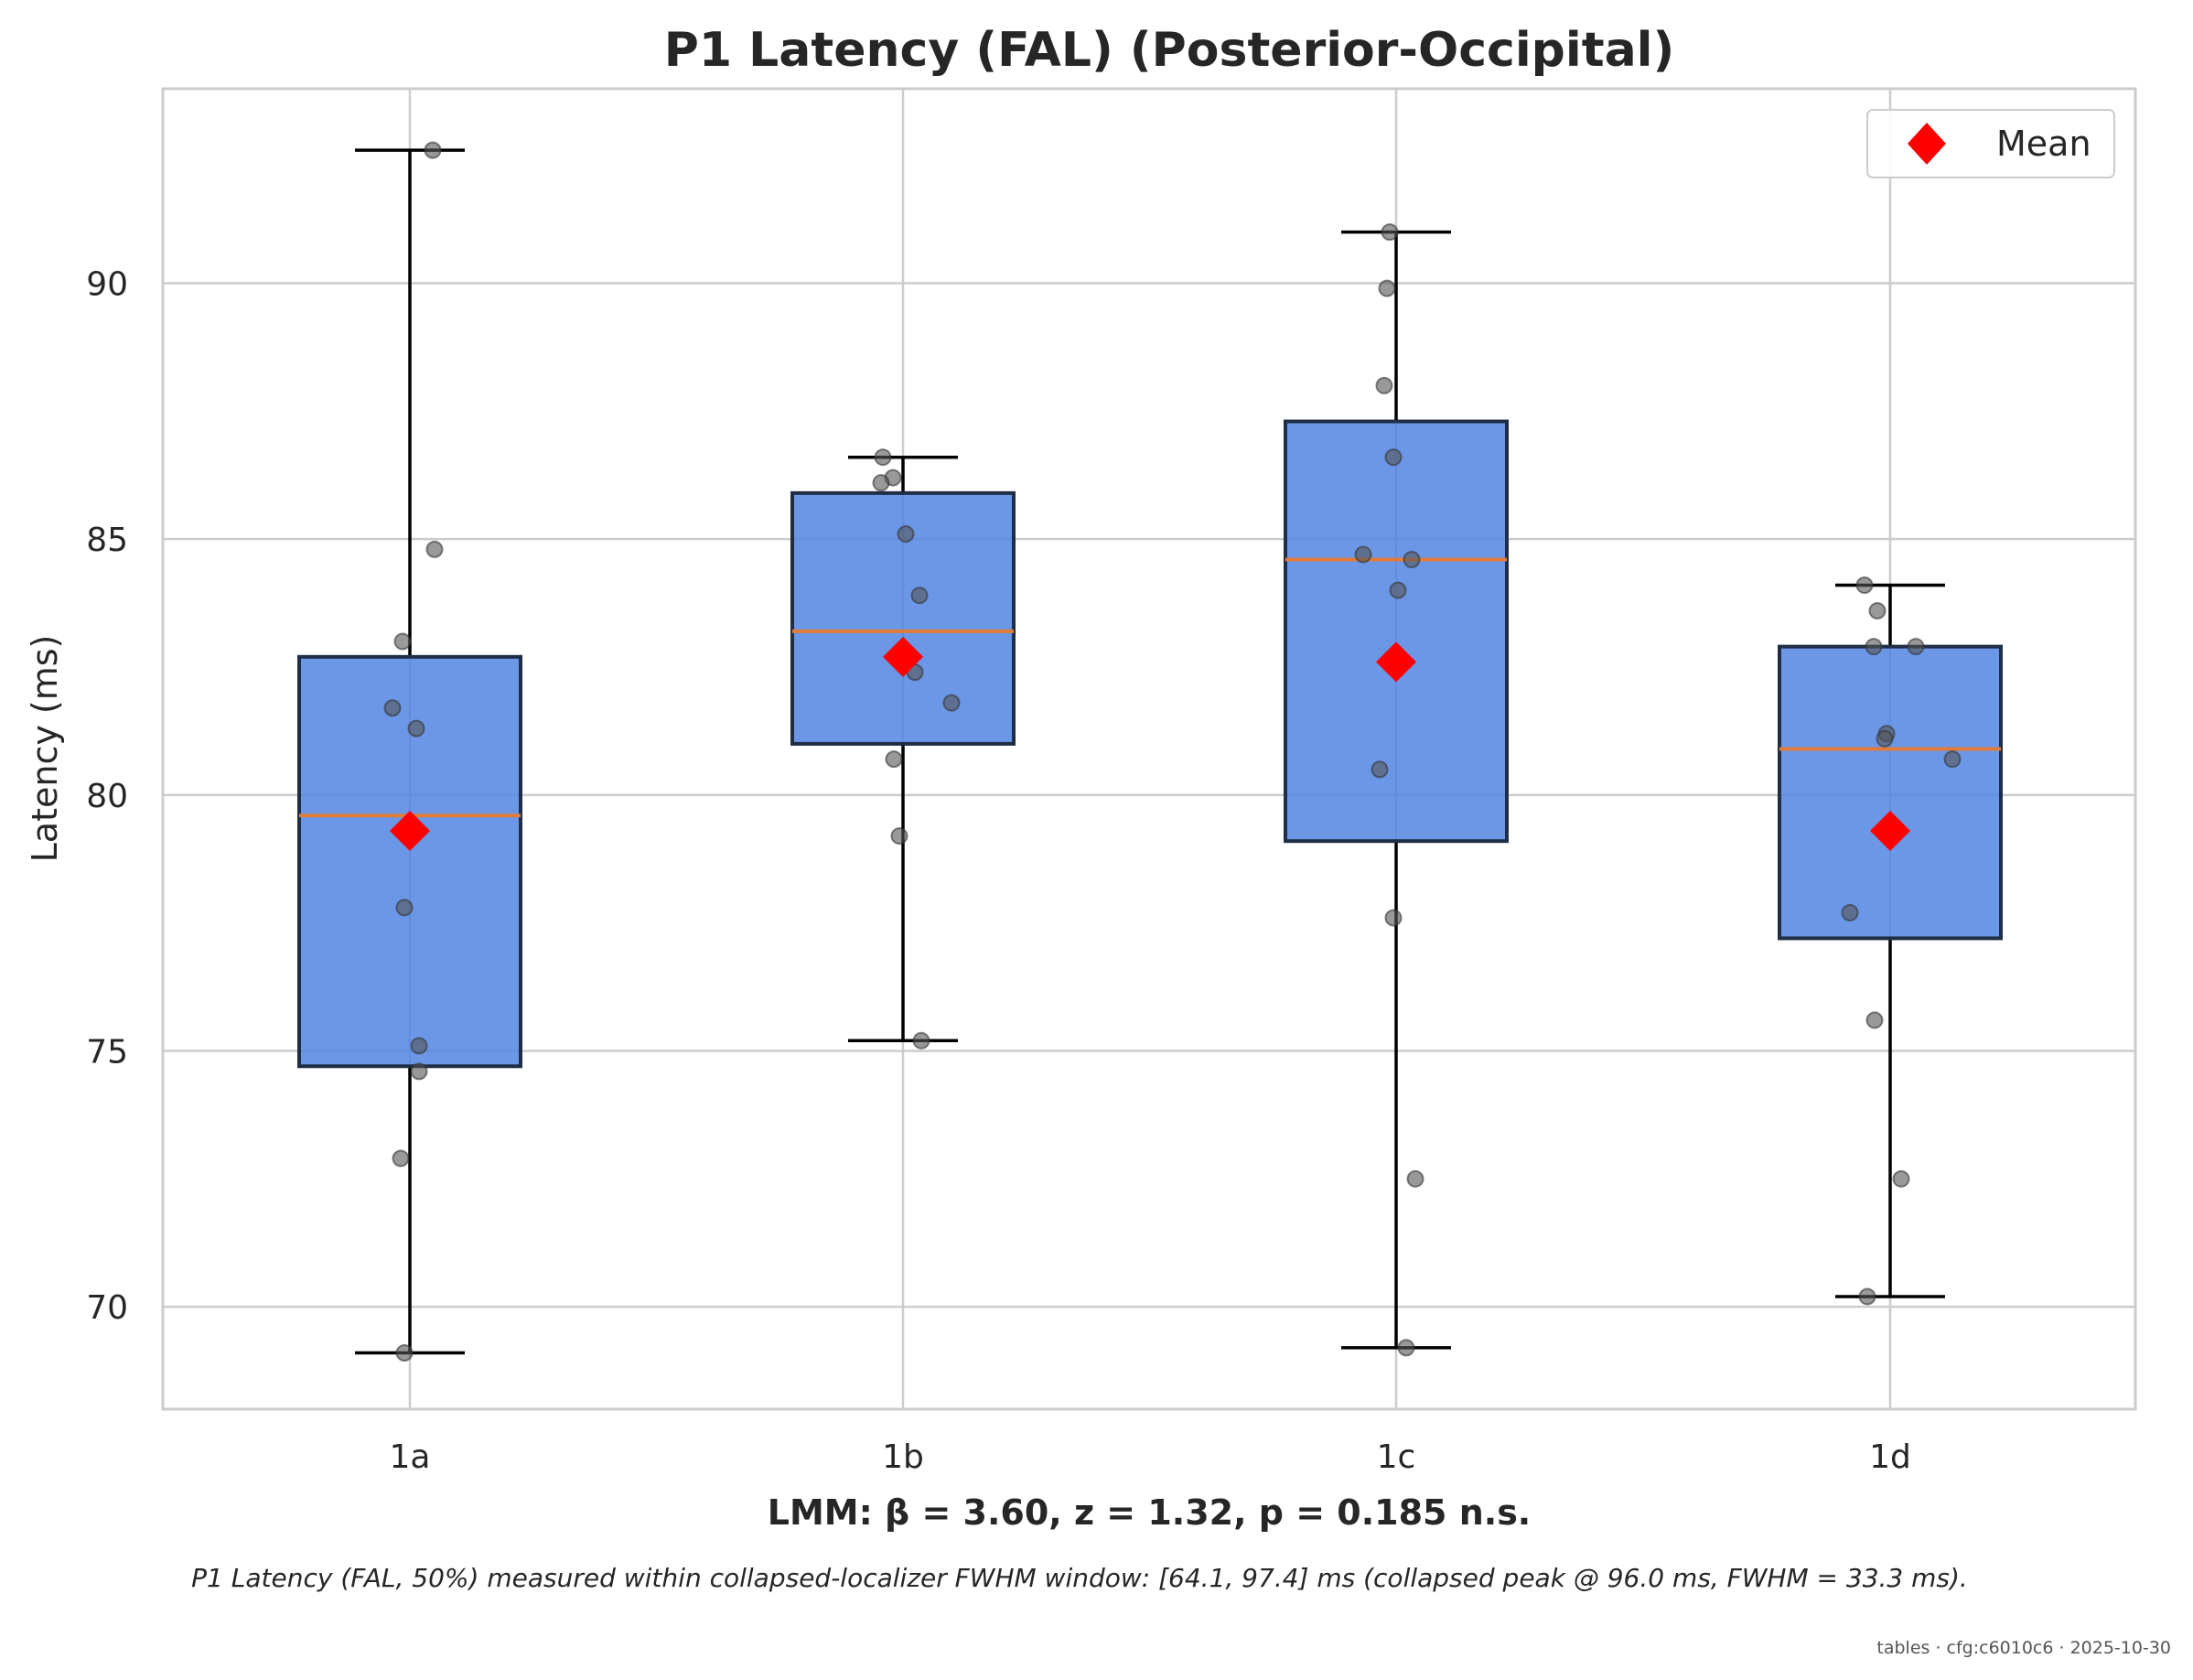 Image resolution: width=2193 pixels, height=1680 pixels. I want to click on y-tick-label: 70, so click(107, 1308).